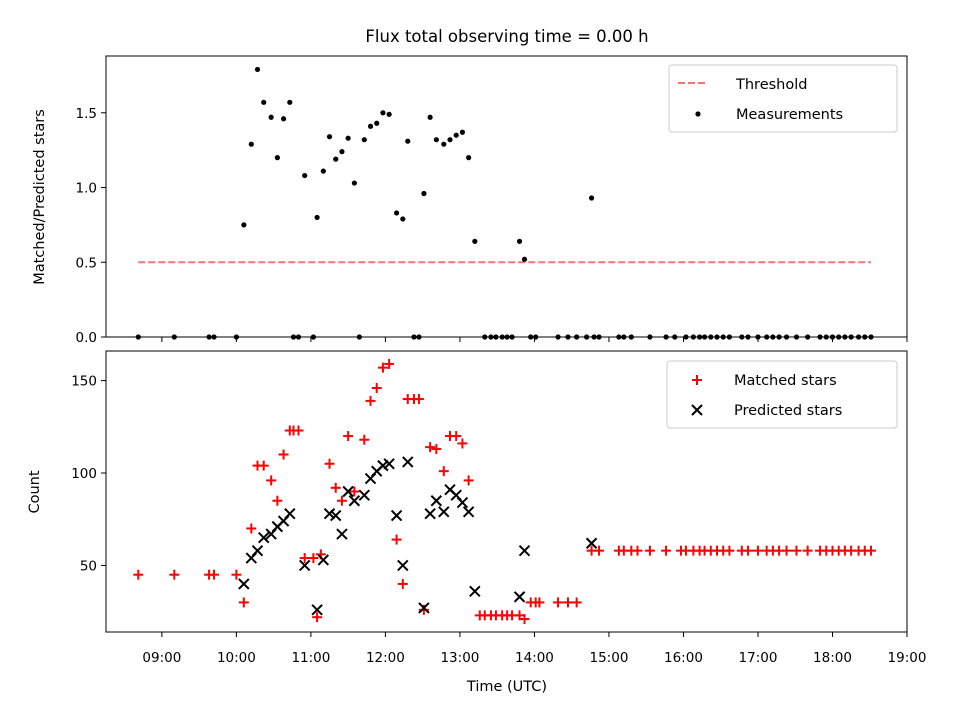 This screenshot has width=960, height=724. I want to click on x-tick-label: 18:00, so click(832, 658).